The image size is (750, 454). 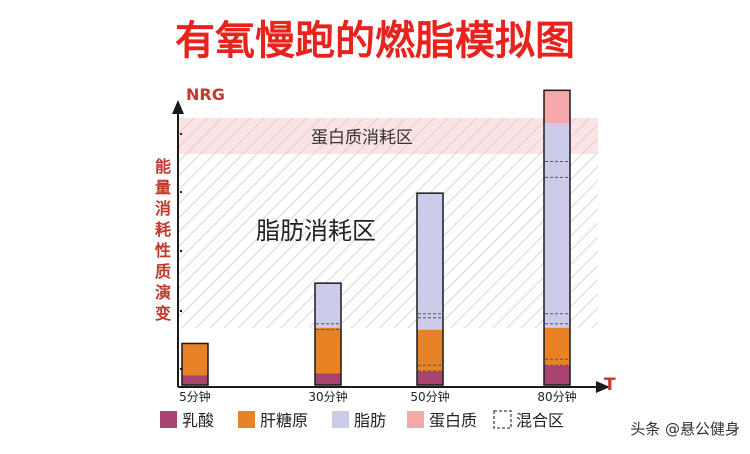 What do you see at coordinates (316, 231) in the screenshot?
I see `fat-zone-label: 脂肪消耗区` at bounding box center [316, 231].